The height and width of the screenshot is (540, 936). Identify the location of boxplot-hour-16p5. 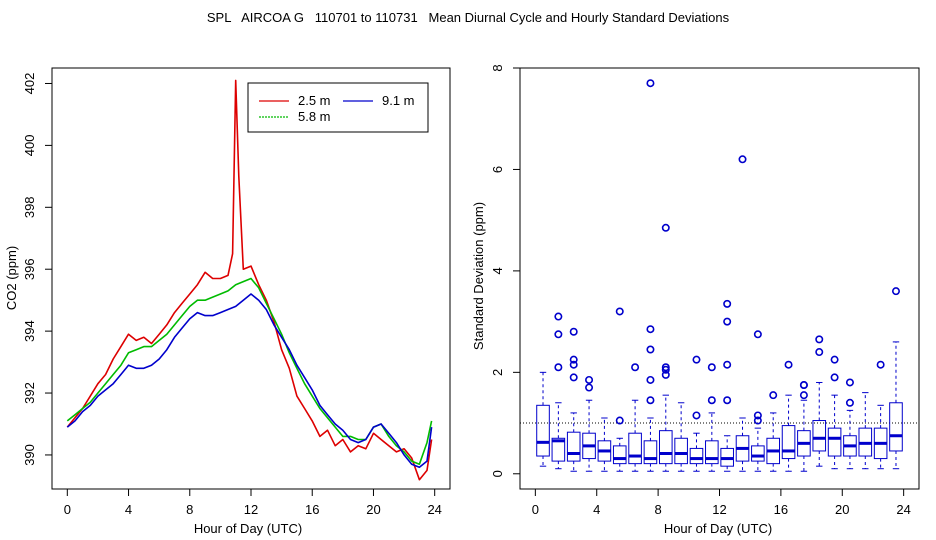
(788, 416).